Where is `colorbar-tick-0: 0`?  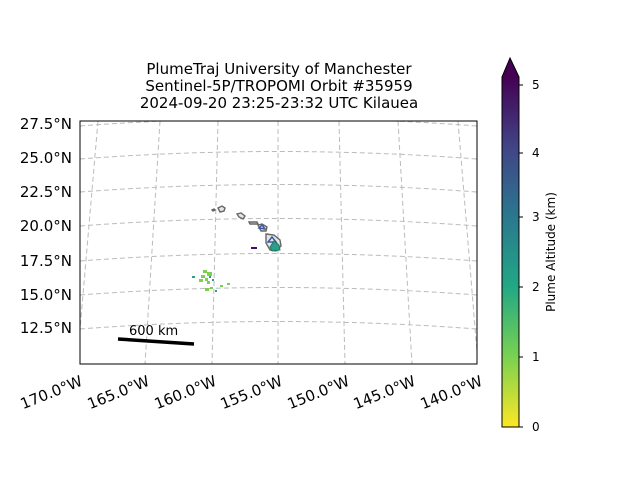 colorbar-tick-0: 0 is located at coordinates (536, 427).